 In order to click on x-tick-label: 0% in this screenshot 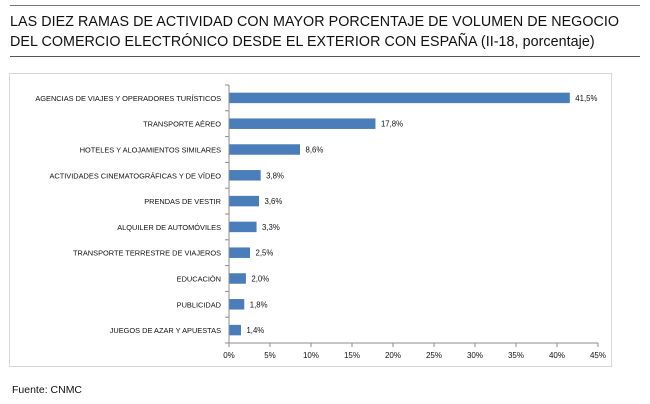, I will do `click(229, 355)`.